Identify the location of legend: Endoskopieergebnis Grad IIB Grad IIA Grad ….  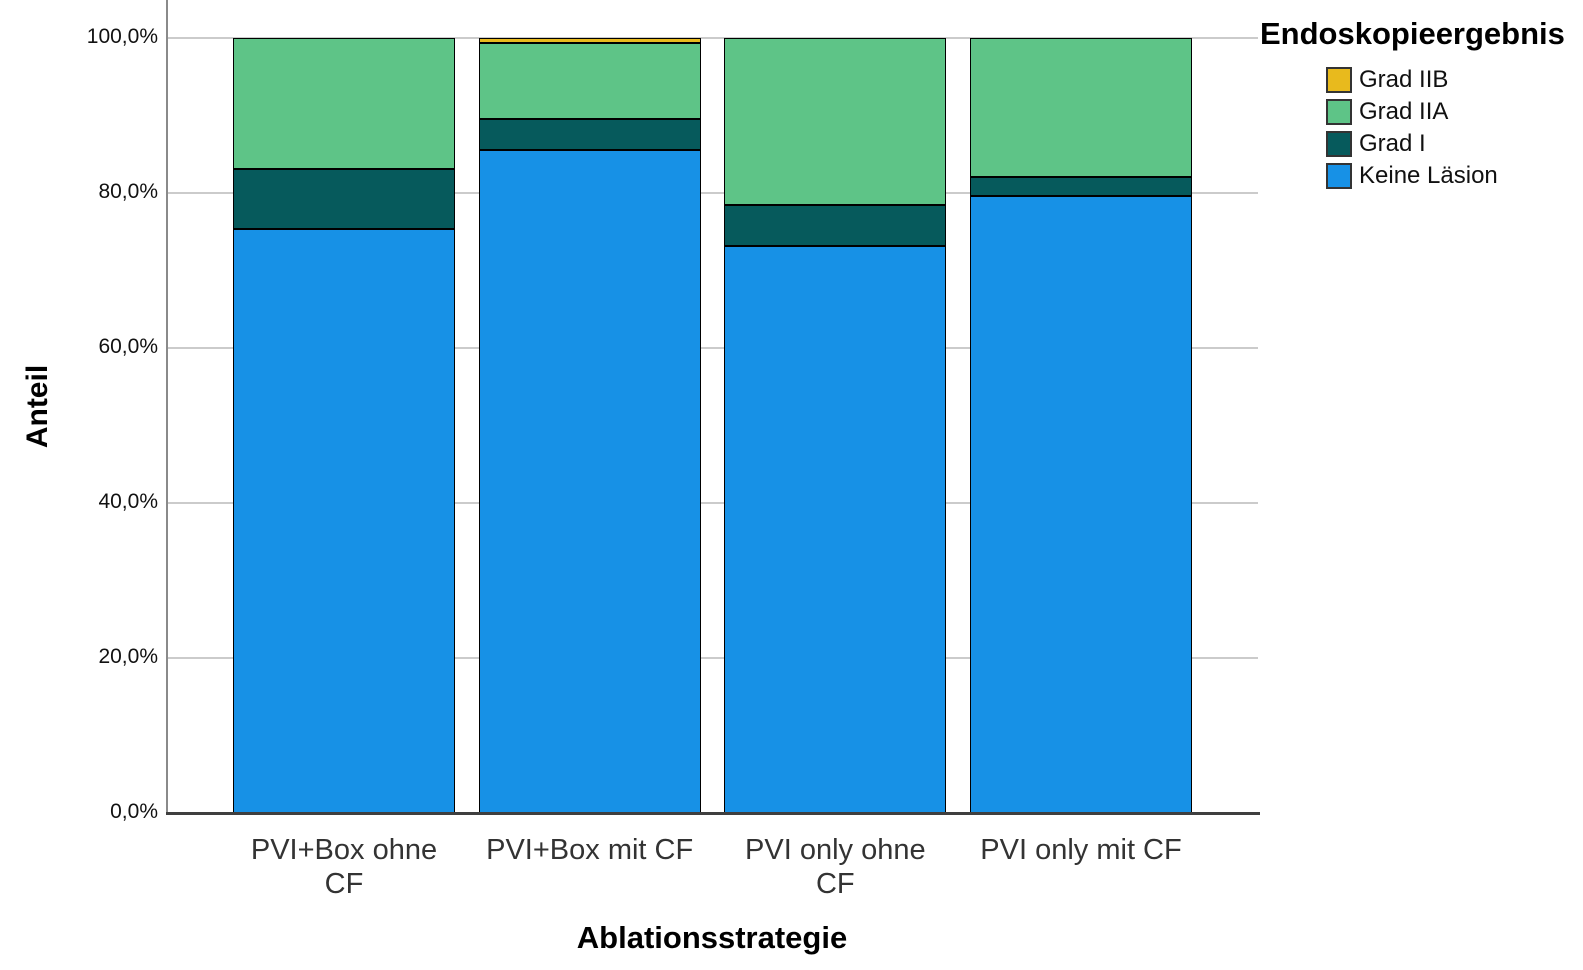
(1421, 104).